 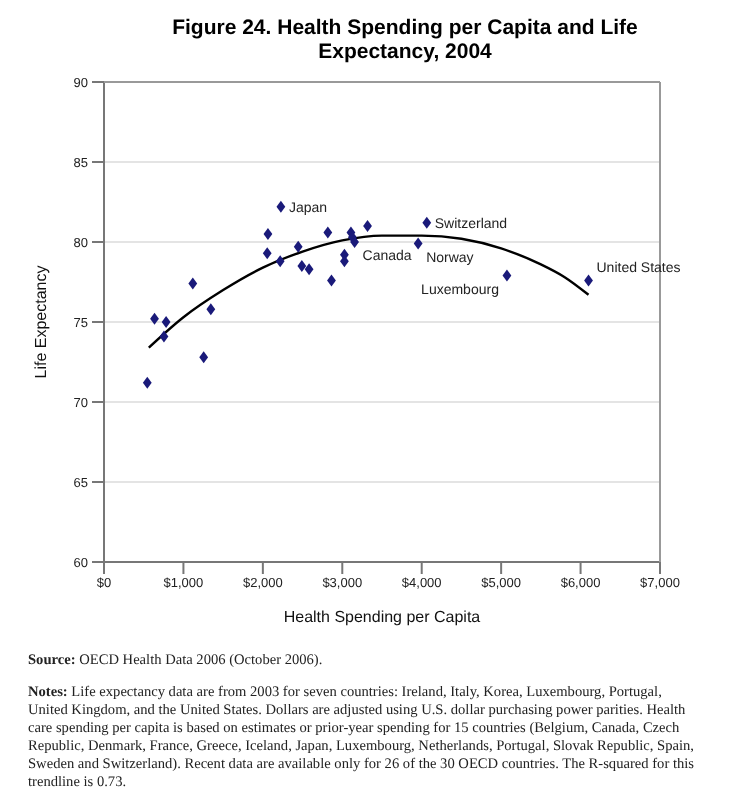 What do you see at coordinates (368, 291) in the screenshot?
I see `line-series` at bounding box center [368, 291].